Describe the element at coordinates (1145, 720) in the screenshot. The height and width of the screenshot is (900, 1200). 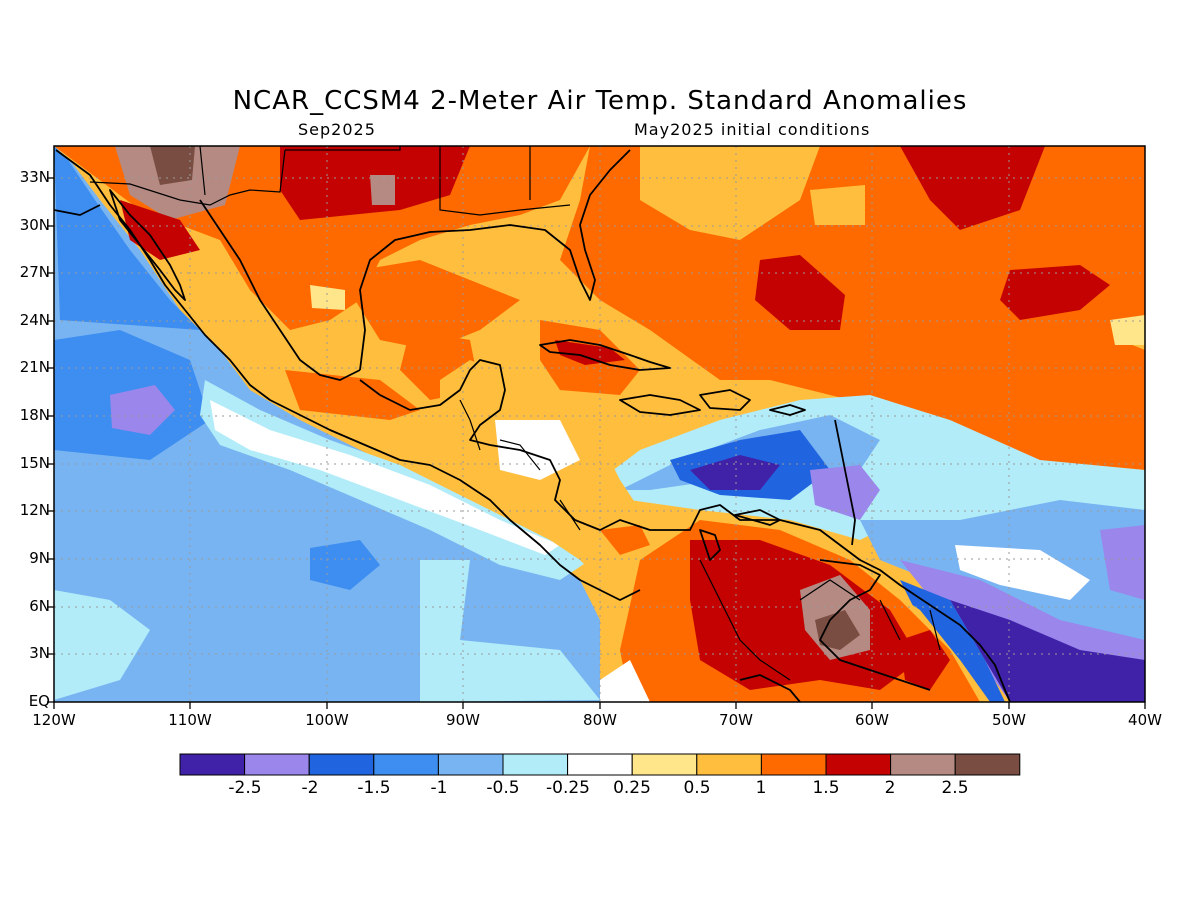
I see `lon-label: 40W` at that location.